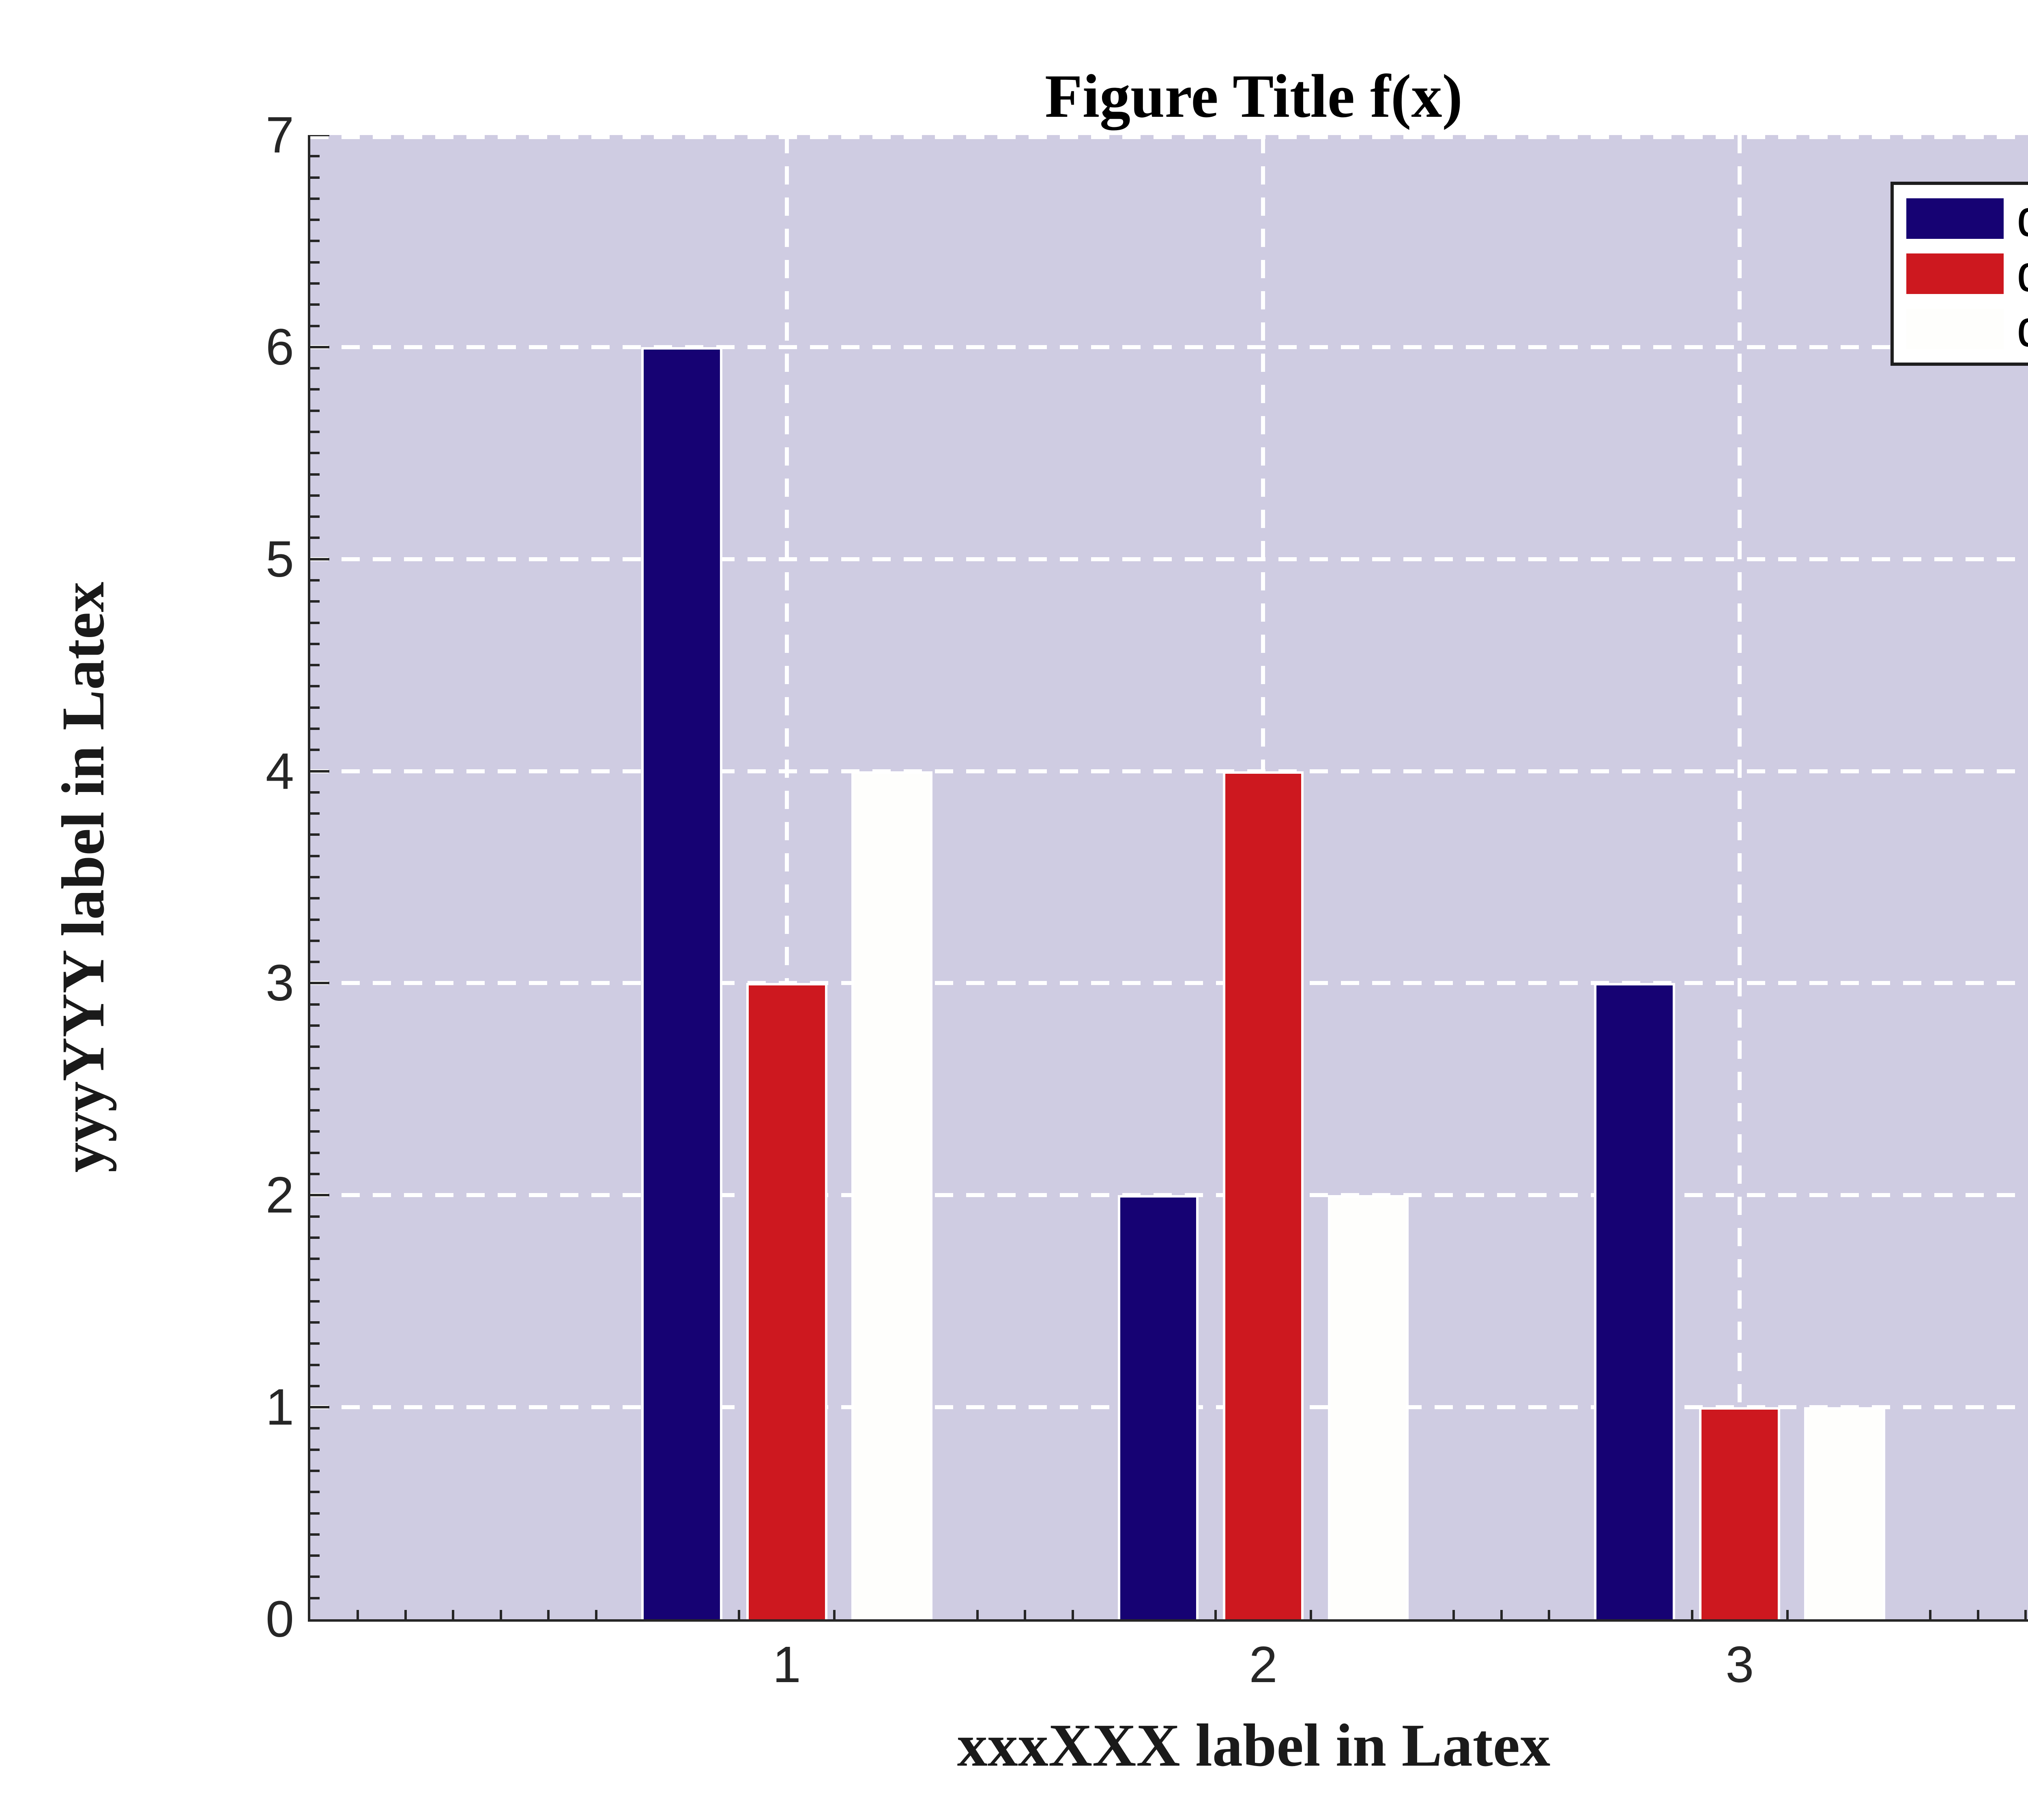 The image size is (2028, 1820). I want to click on x-axis-label: xxxXXX label in Latex, so click(1254, 1745).